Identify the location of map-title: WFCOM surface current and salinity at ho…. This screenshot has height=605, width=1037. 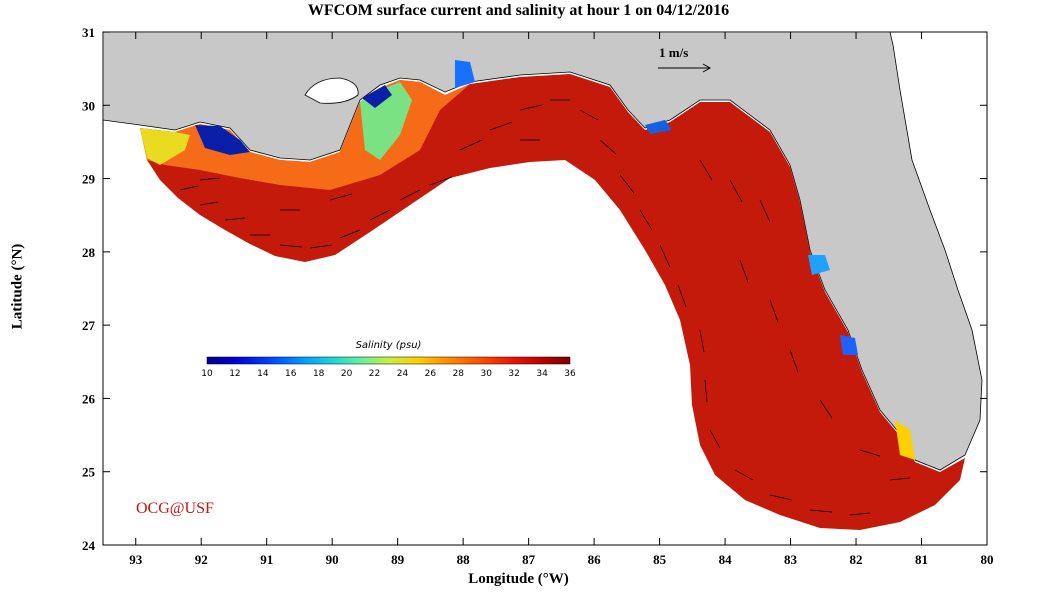
(518, 10).